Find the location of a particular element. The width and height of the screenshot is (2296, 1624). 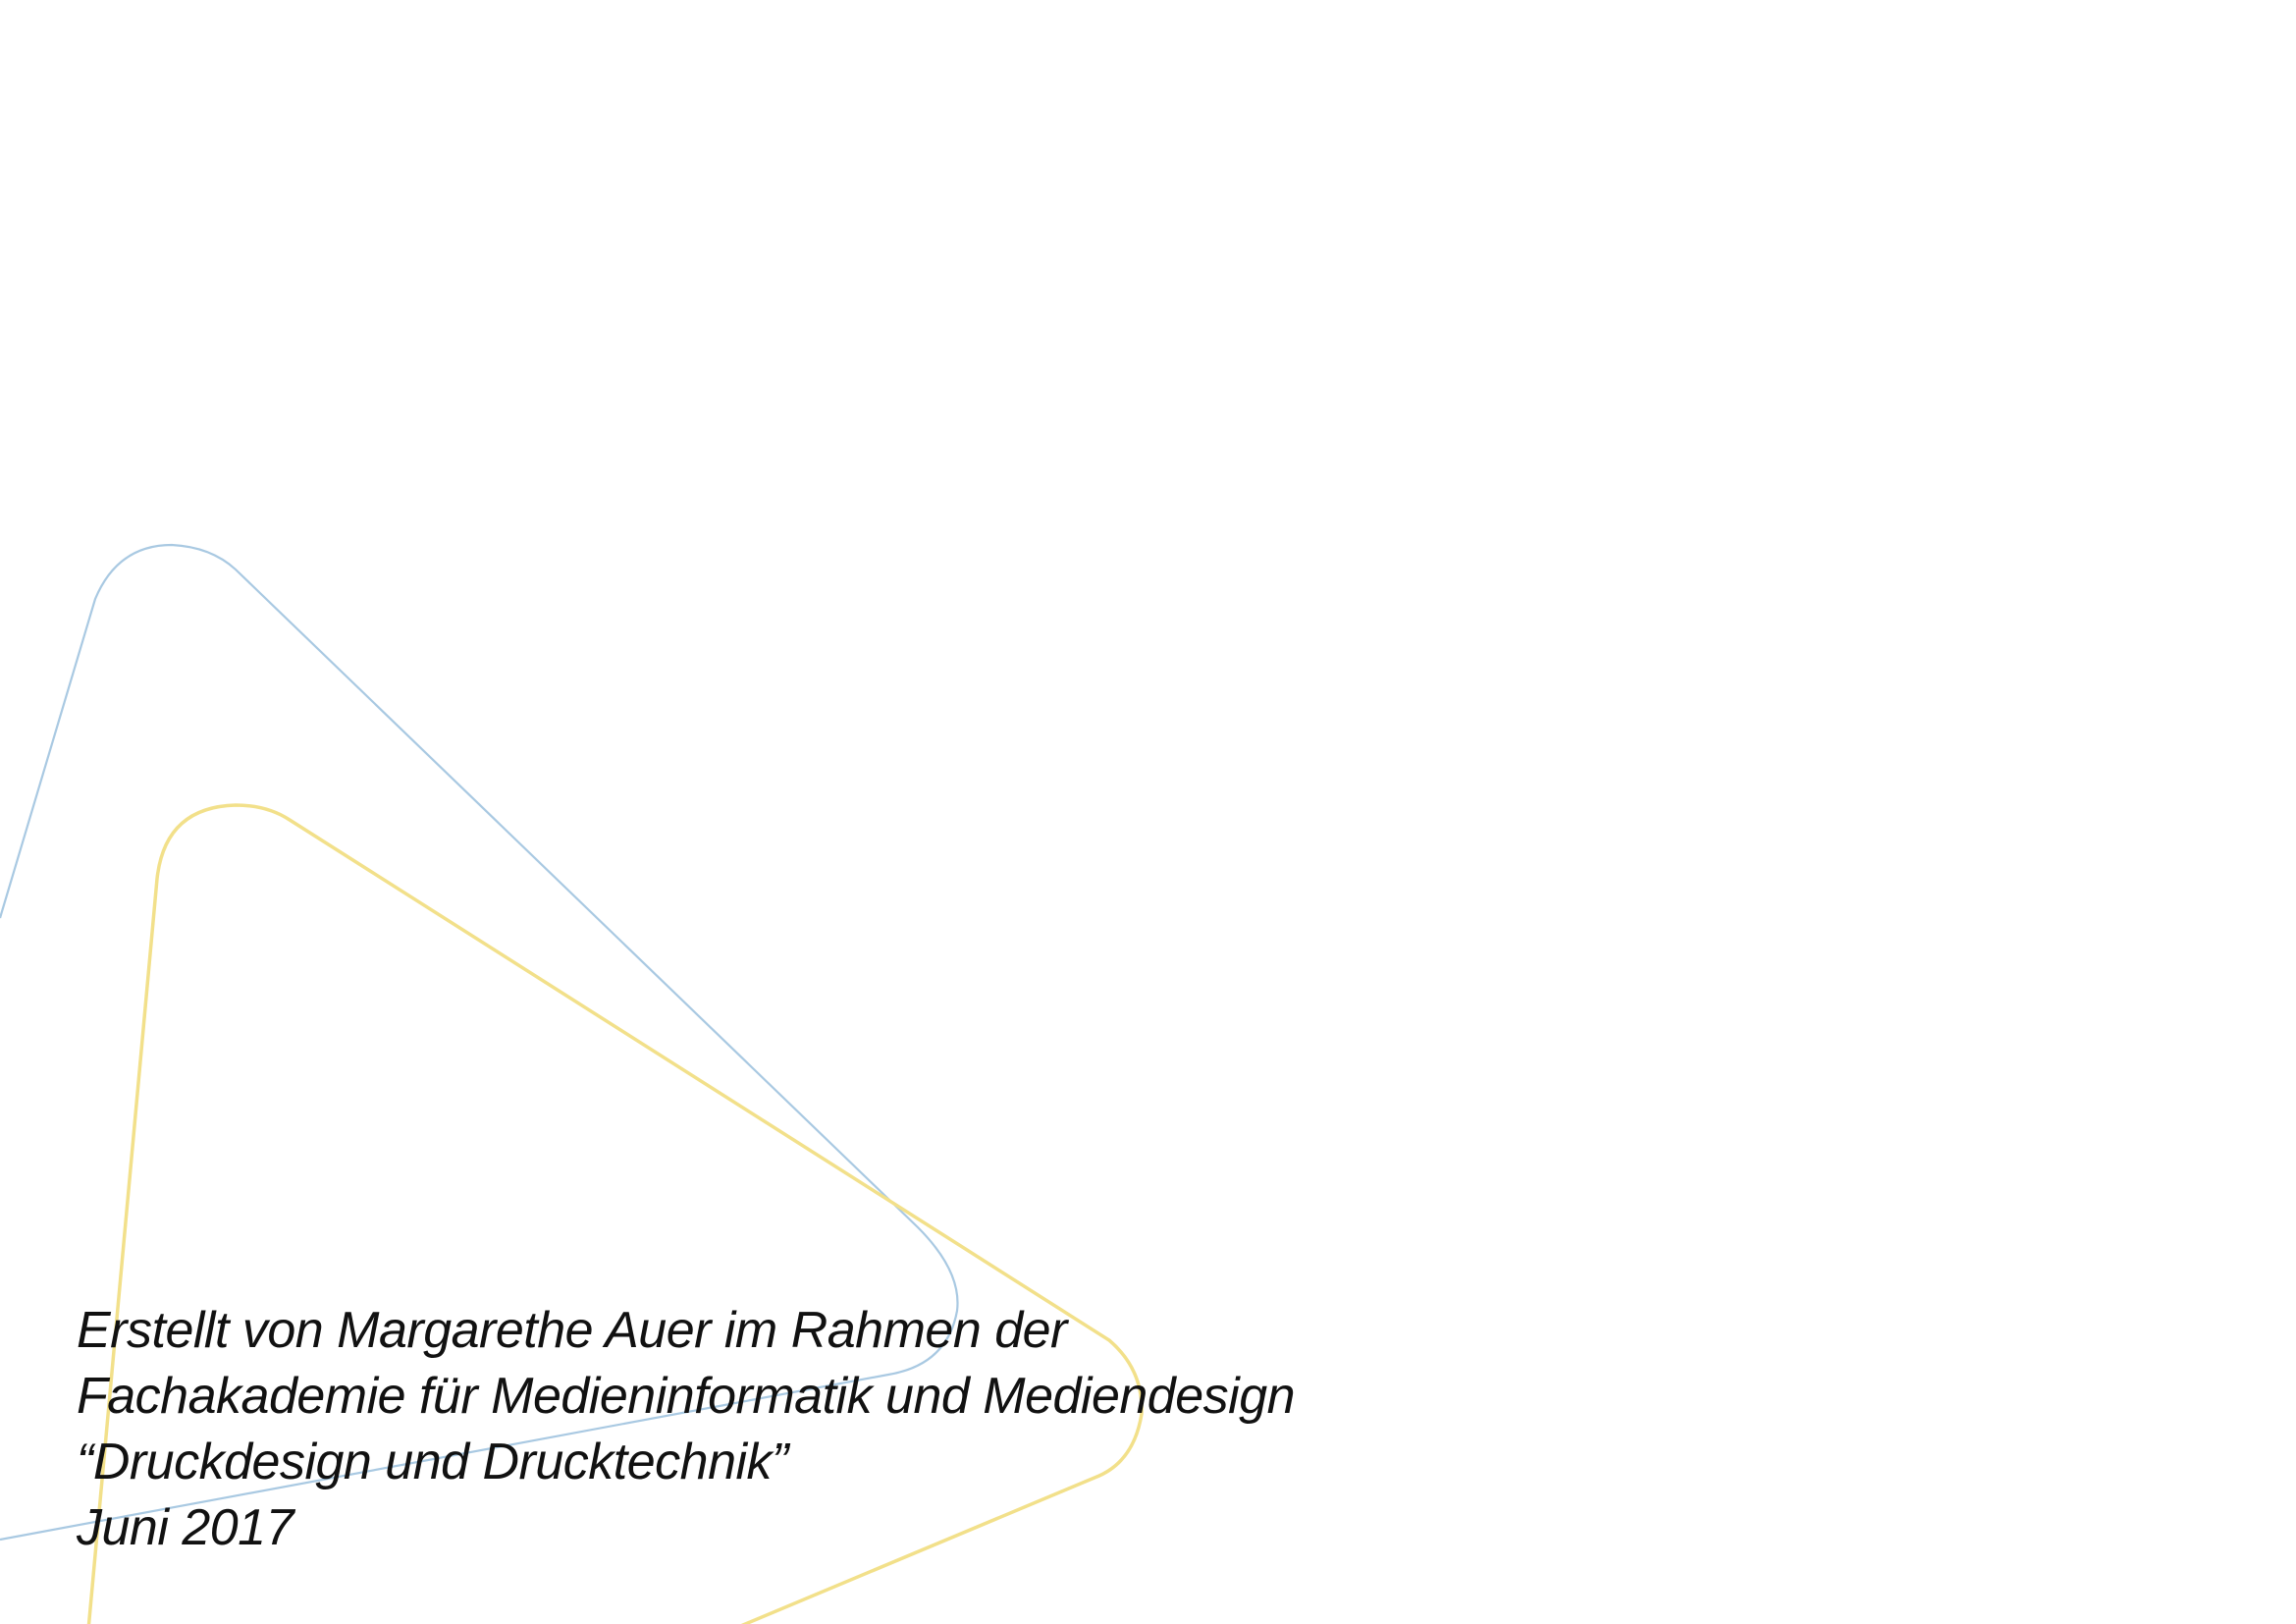

colophon-date: Juni 2017 is located at coordinates (185, 1527).